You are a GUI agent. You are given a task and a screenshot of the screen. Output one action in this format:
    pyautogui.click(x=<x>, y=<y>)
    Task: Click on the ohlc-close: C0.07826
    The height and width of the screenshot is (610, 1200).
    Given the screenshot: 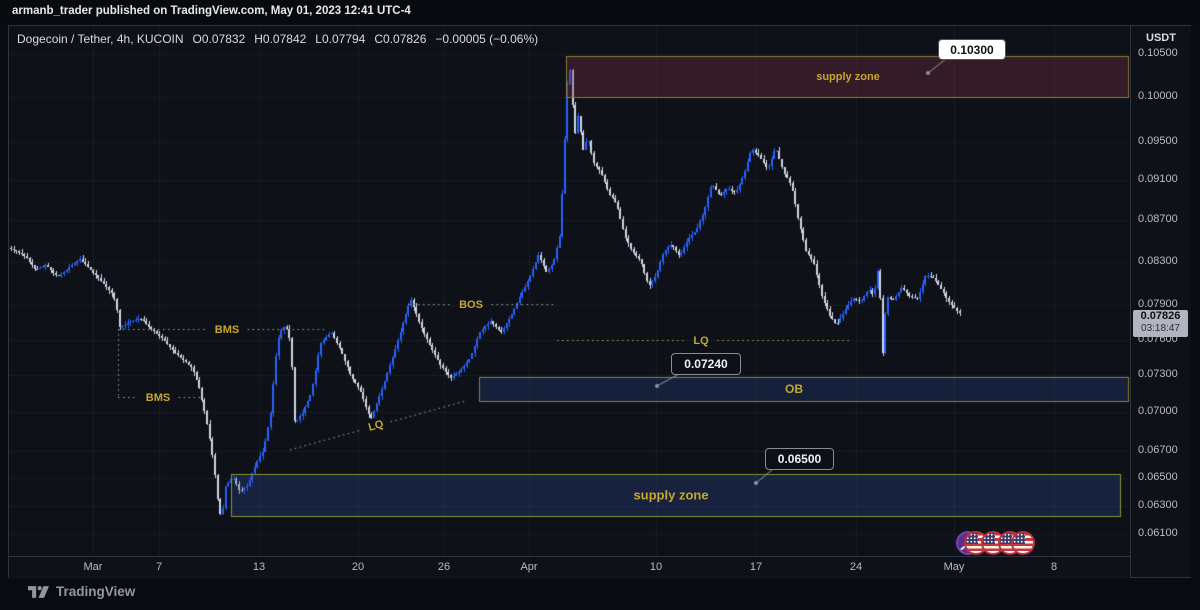 What is the action you would take?
    pyautogui.click(x=400, y=39)
    